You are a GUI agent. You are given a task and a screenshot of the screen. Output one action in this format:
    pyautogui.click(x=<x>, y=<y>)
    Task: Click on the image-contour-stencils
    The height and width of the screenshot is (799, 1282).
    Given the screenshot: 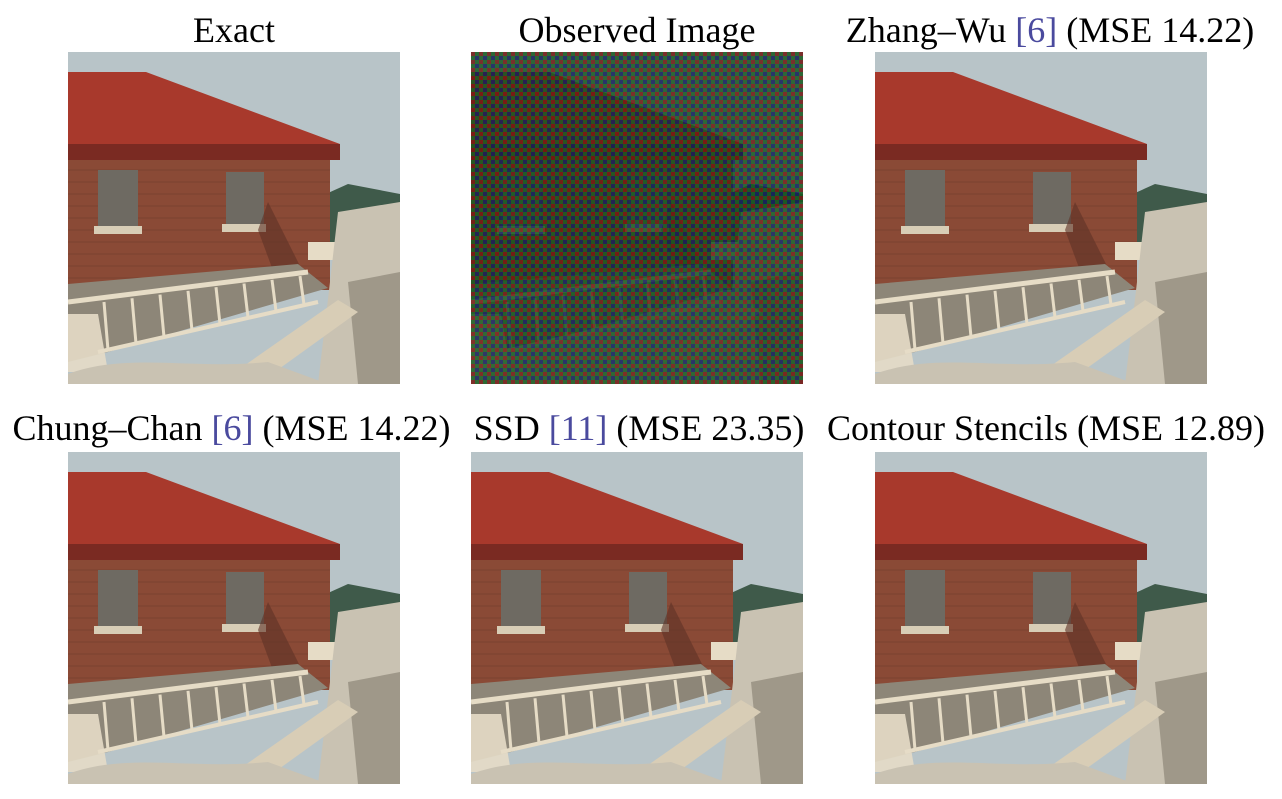 What is the action you would take?
    pyautogui.click(x=1041, y=618)
    